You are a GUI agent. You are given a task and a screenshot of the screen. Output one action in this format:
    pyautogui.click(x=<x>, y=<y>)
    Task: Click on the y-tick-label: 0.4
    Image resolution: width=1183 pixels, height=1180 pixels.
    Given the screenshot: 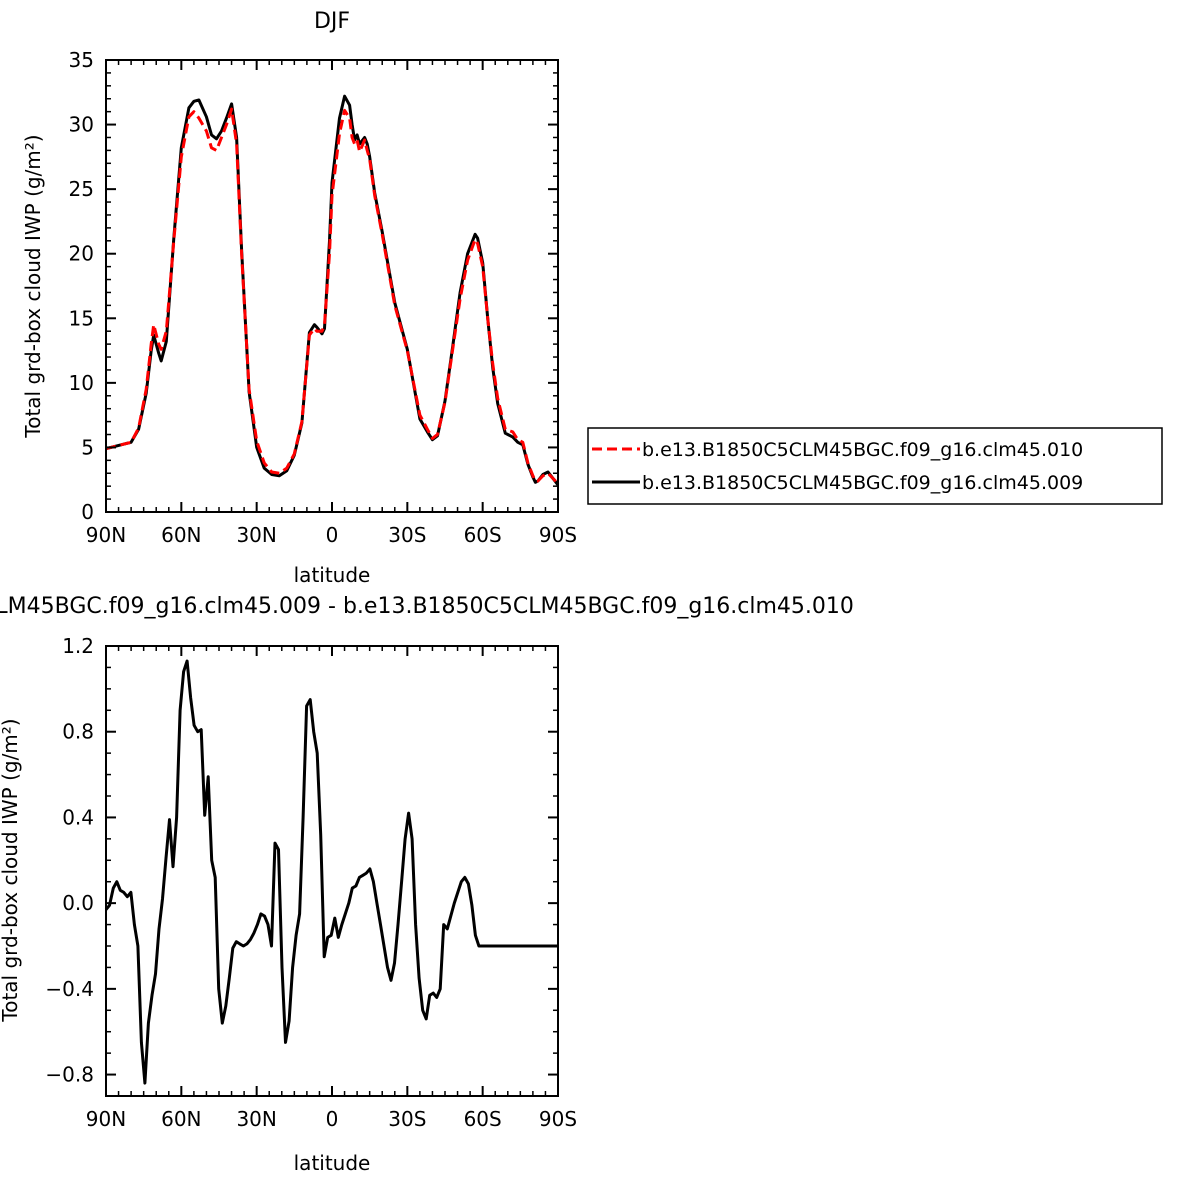 What is the action you would take?
    pyautogui.click(x=78, y=817)
    